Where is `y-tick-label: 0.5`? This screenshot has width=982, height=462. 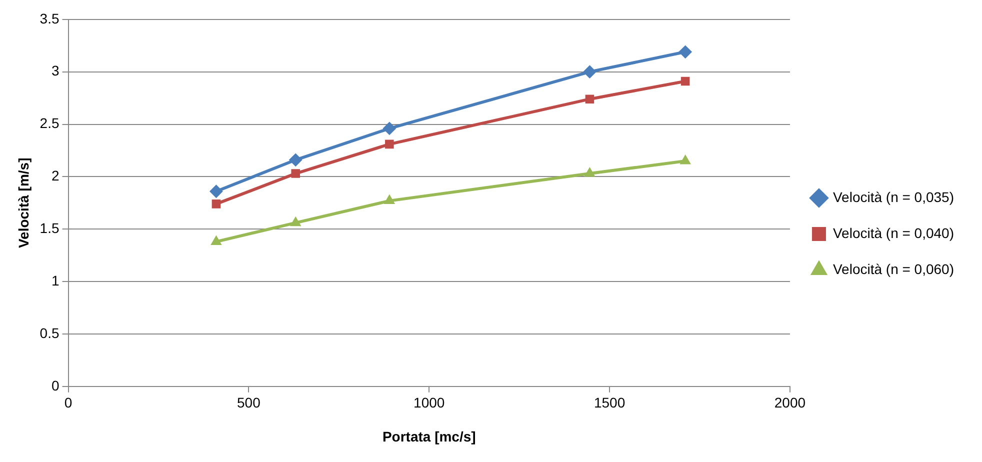 y-tick-label: 0.5 is located at coordinates (50, 332).